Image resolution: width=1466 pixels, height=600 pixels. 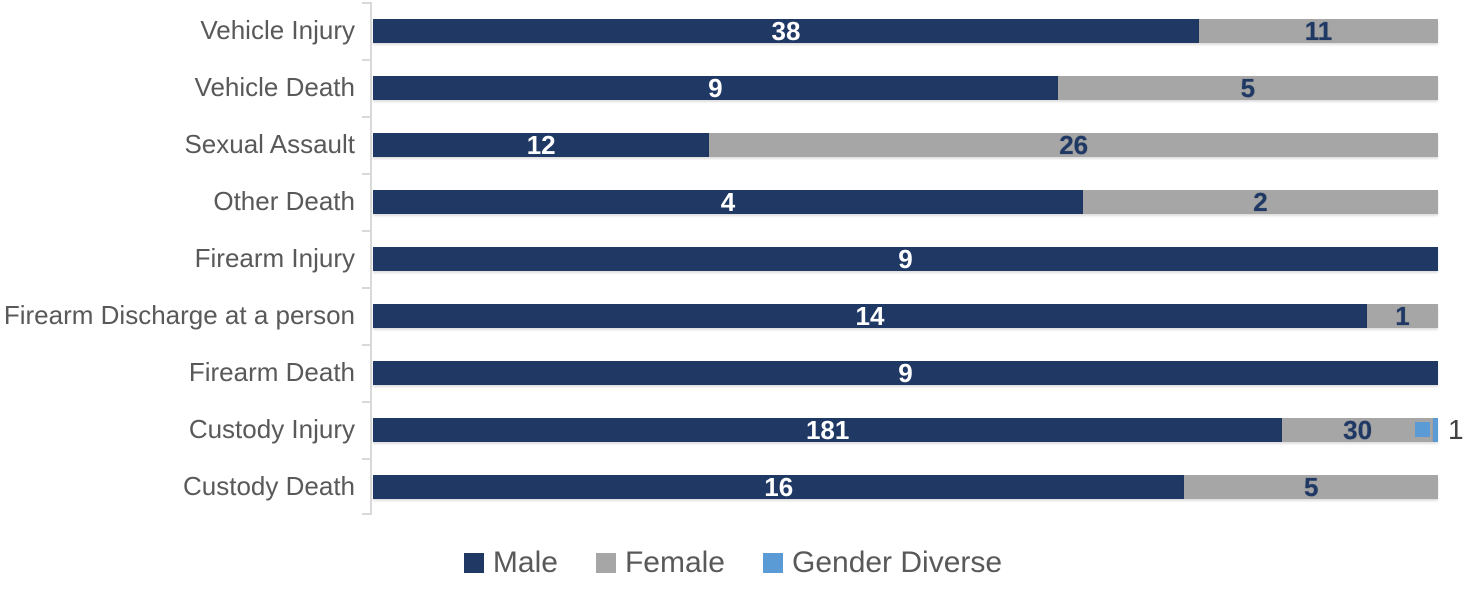 I want to click on bar-segment-female: 30, so click(x=1357, y=429).